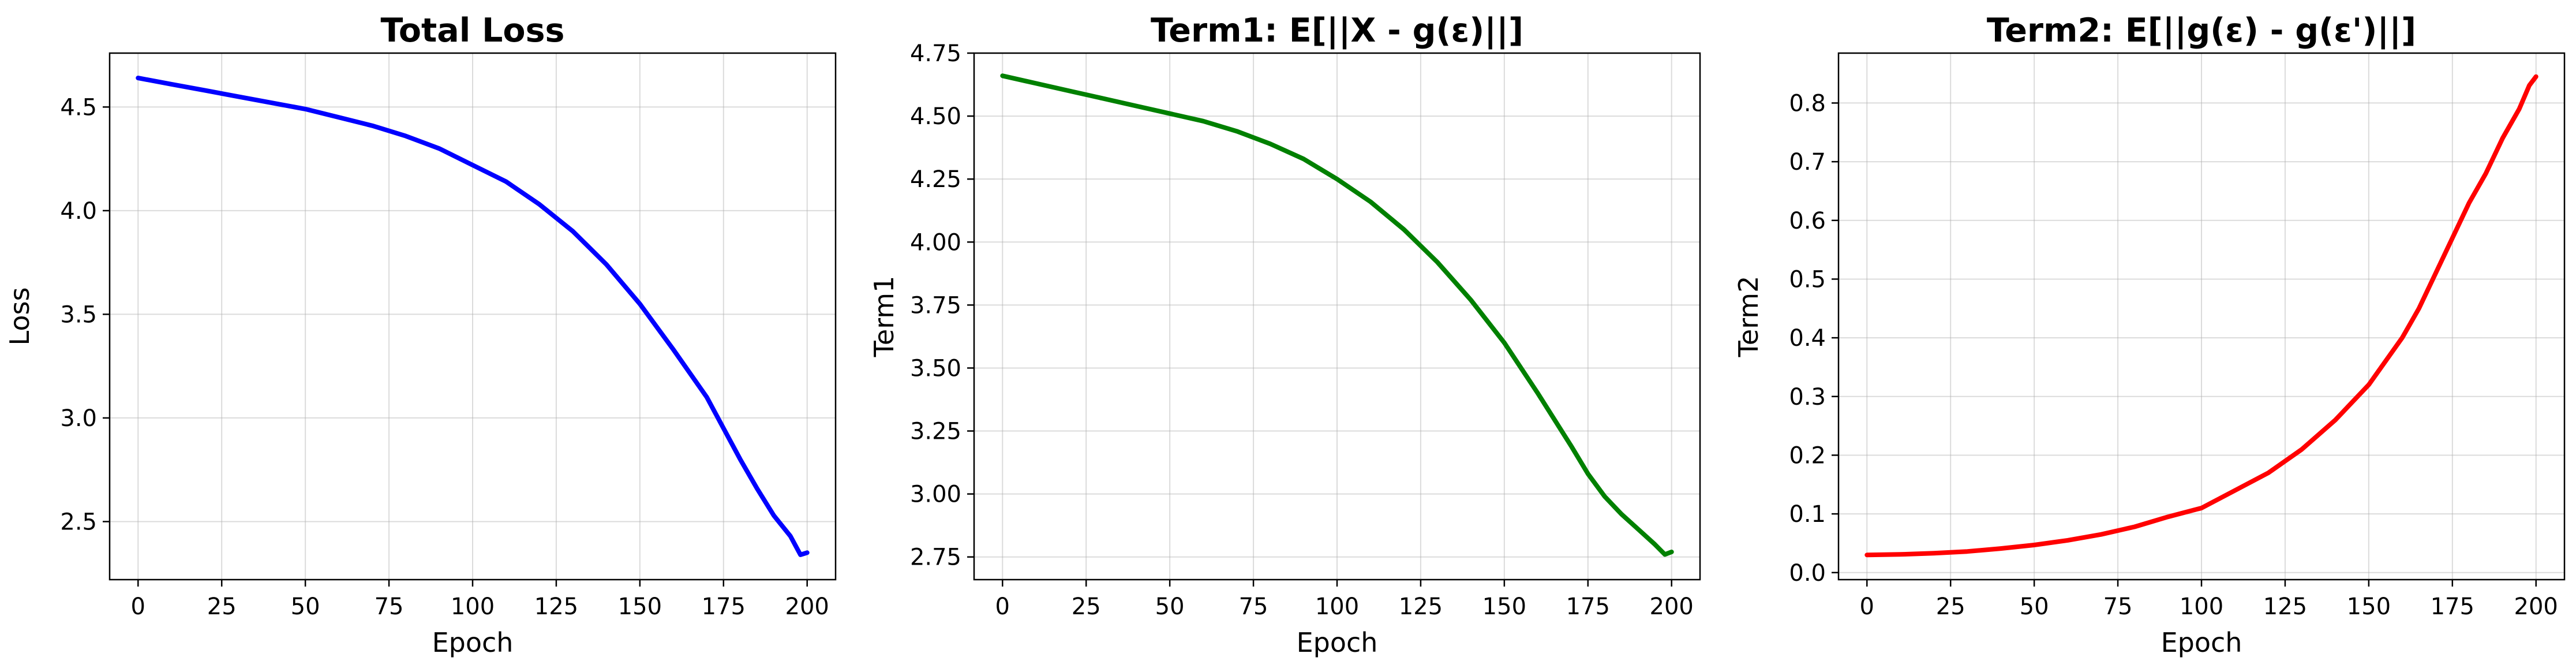 This screenshot has height=672, width=2576. What do you see at coordinates (19, 317) in the screenshot?
I see `y-axis-label: Loss` at bounding box center [19, 317].